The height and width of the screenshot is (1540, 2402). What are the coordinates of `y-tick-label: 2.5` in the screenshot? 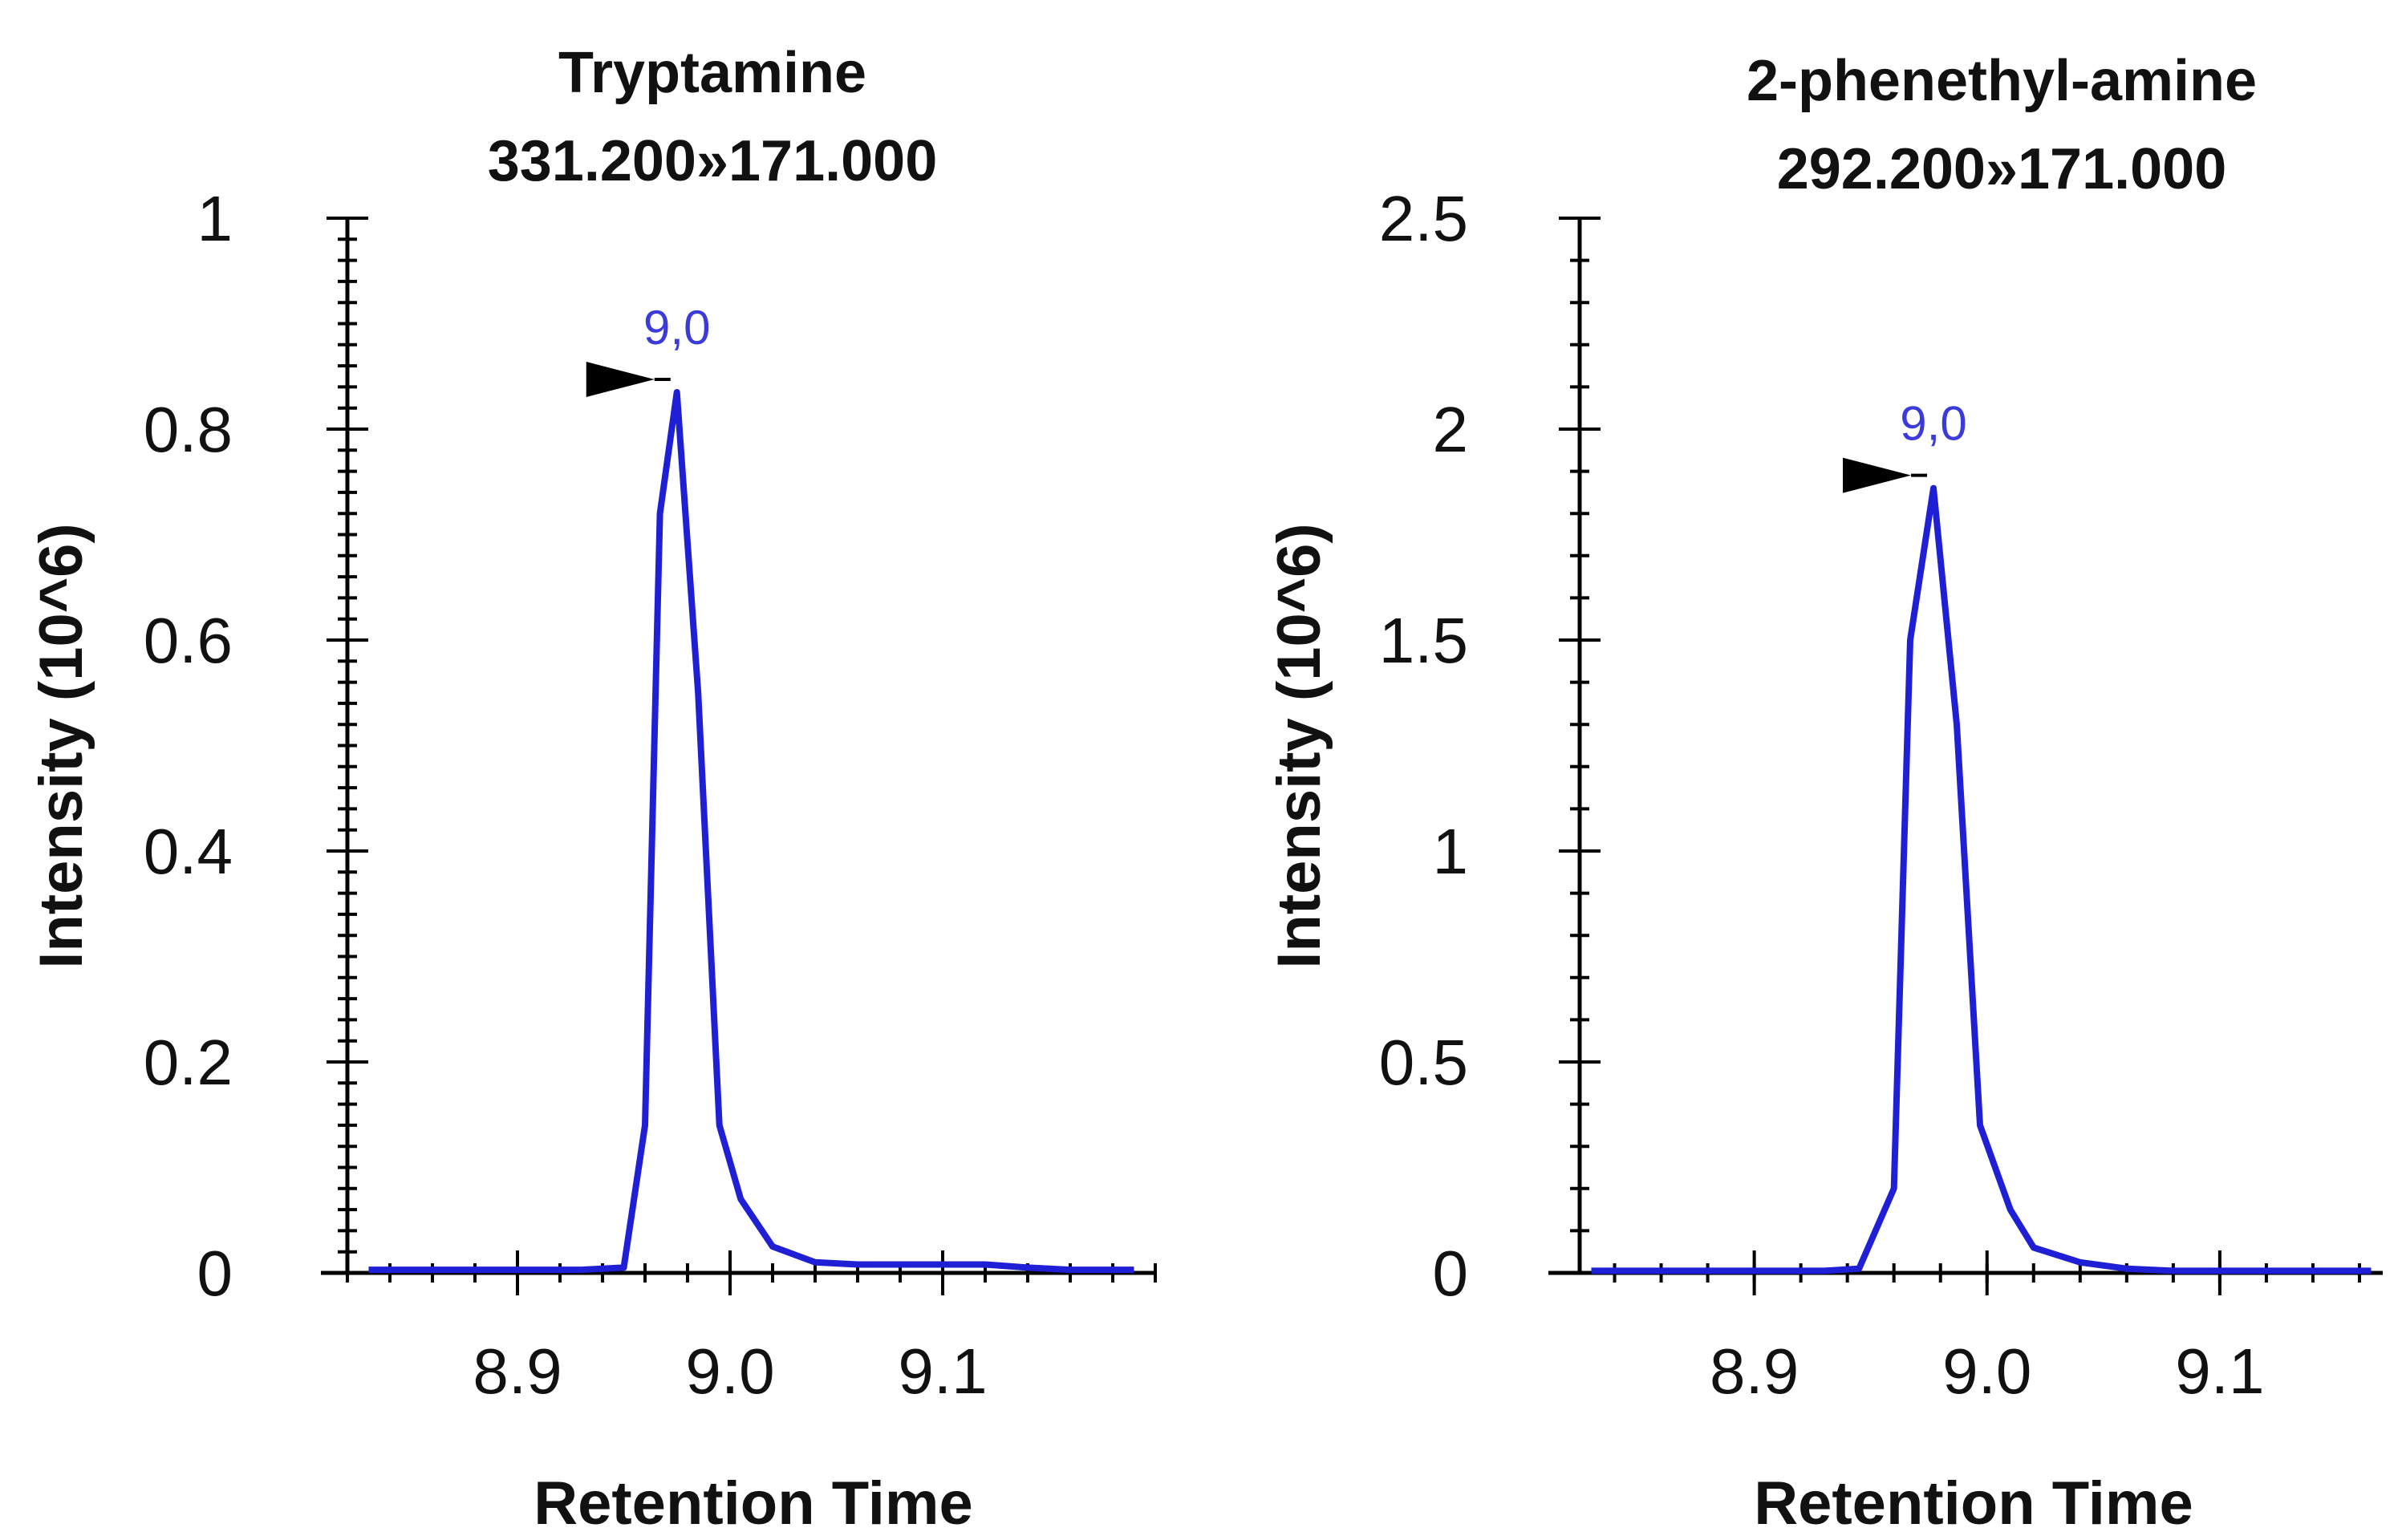 It's located at (1423, 218).